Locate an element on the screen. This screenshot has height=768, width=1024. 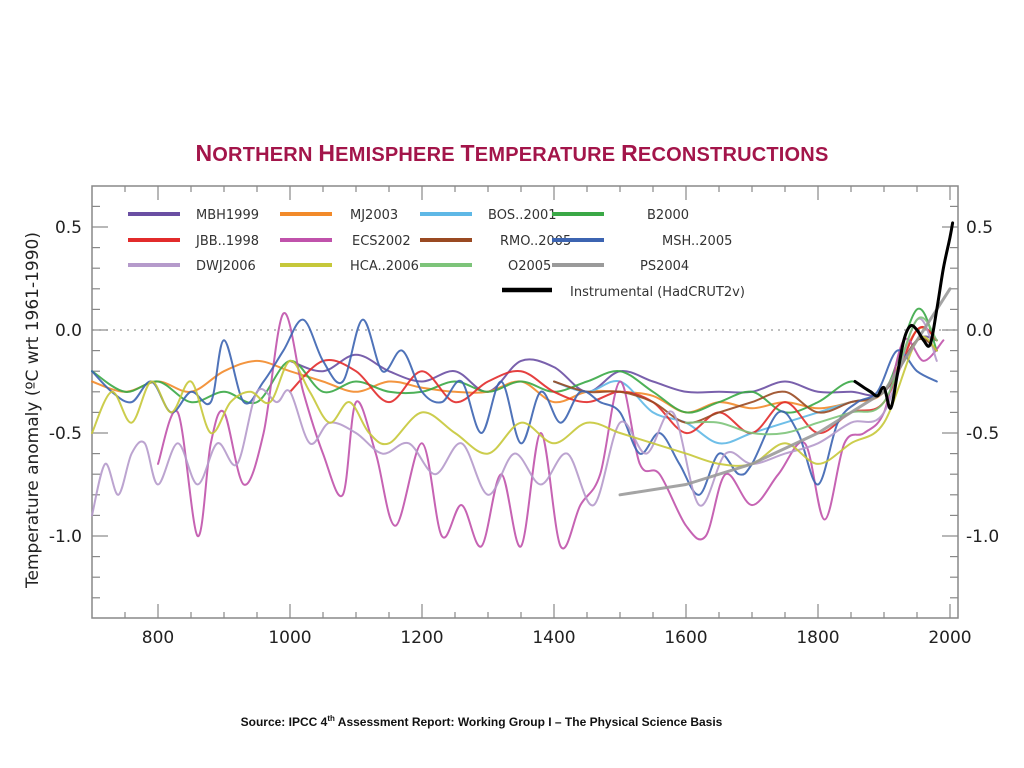
x-tick-label: 1600 is located at coordinates (685, 638).